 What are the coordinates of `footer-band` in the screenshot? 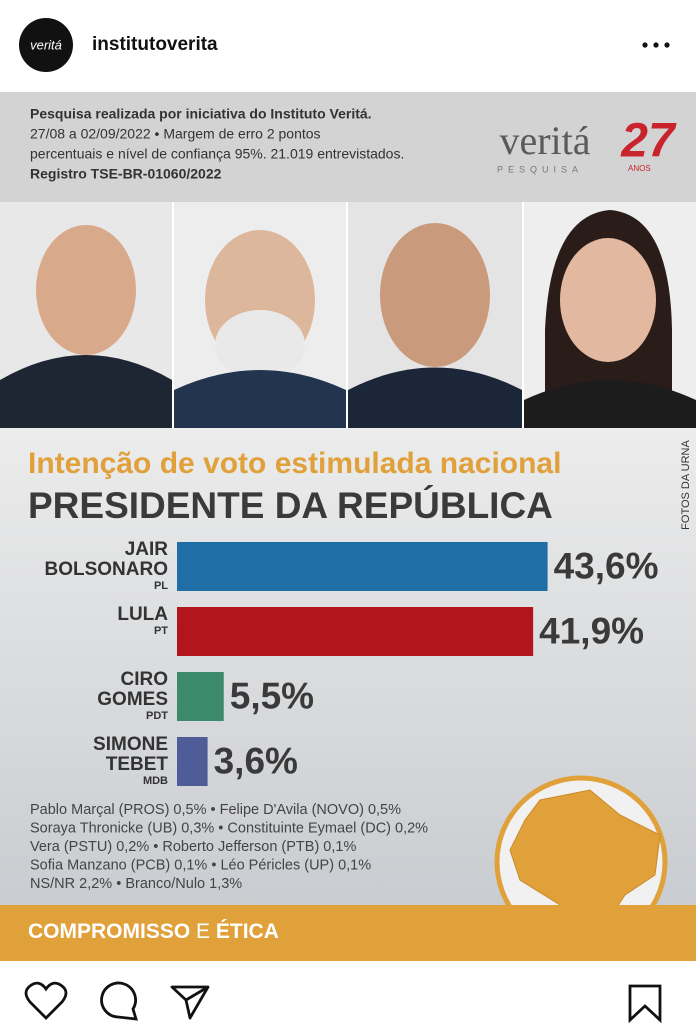 It's located at (348, 933).